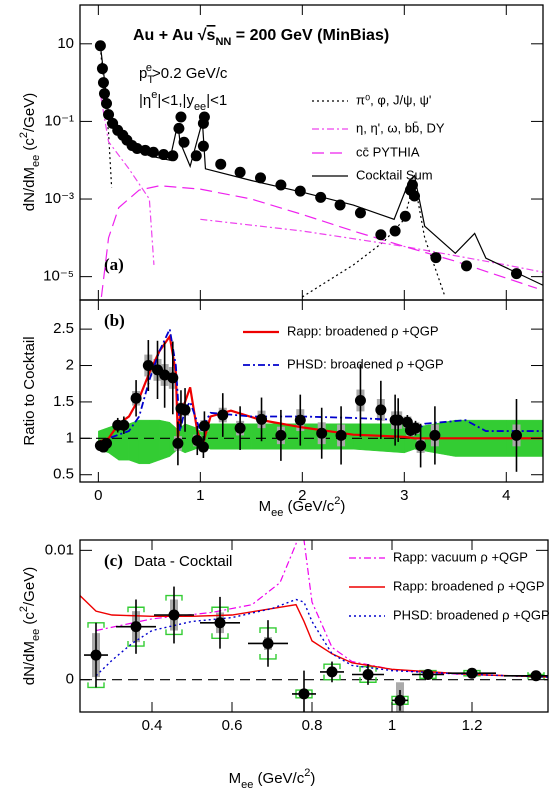  I want to click on x-tick-label: 3, so click(404, 495).